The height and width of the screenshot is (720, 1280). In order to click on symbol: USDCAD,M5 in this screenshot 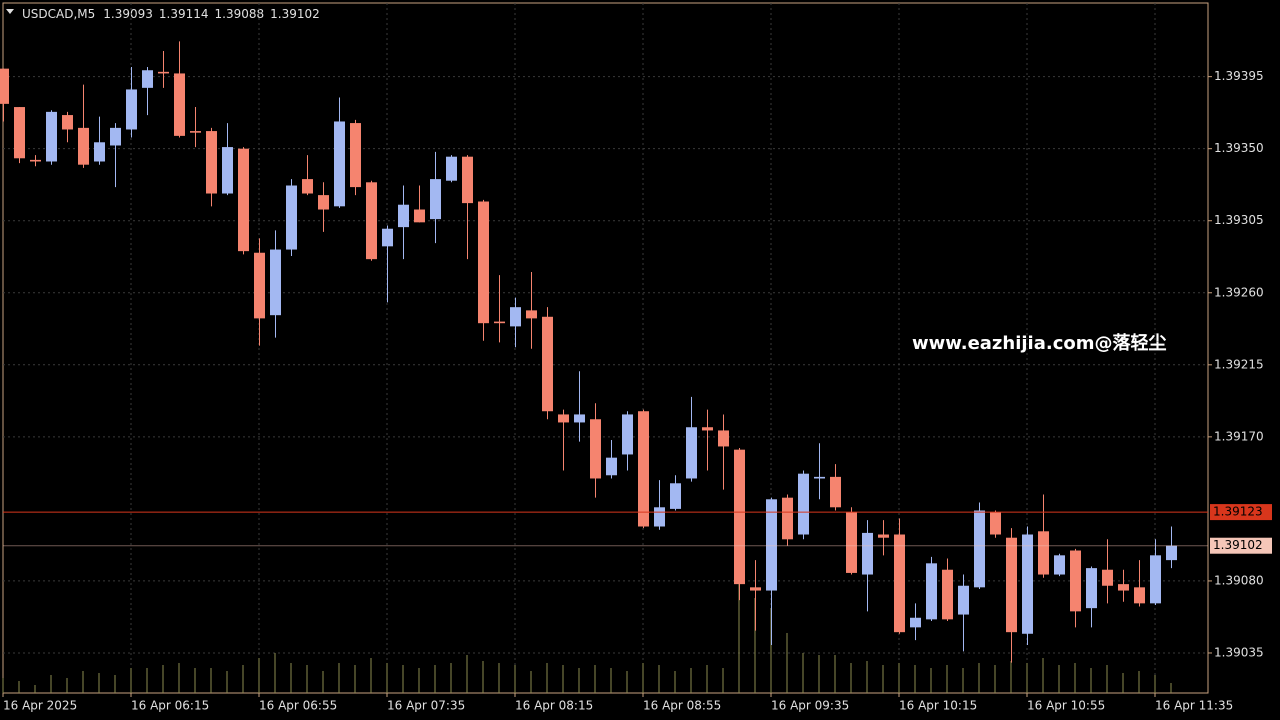, I will do `click(58, 14)`.